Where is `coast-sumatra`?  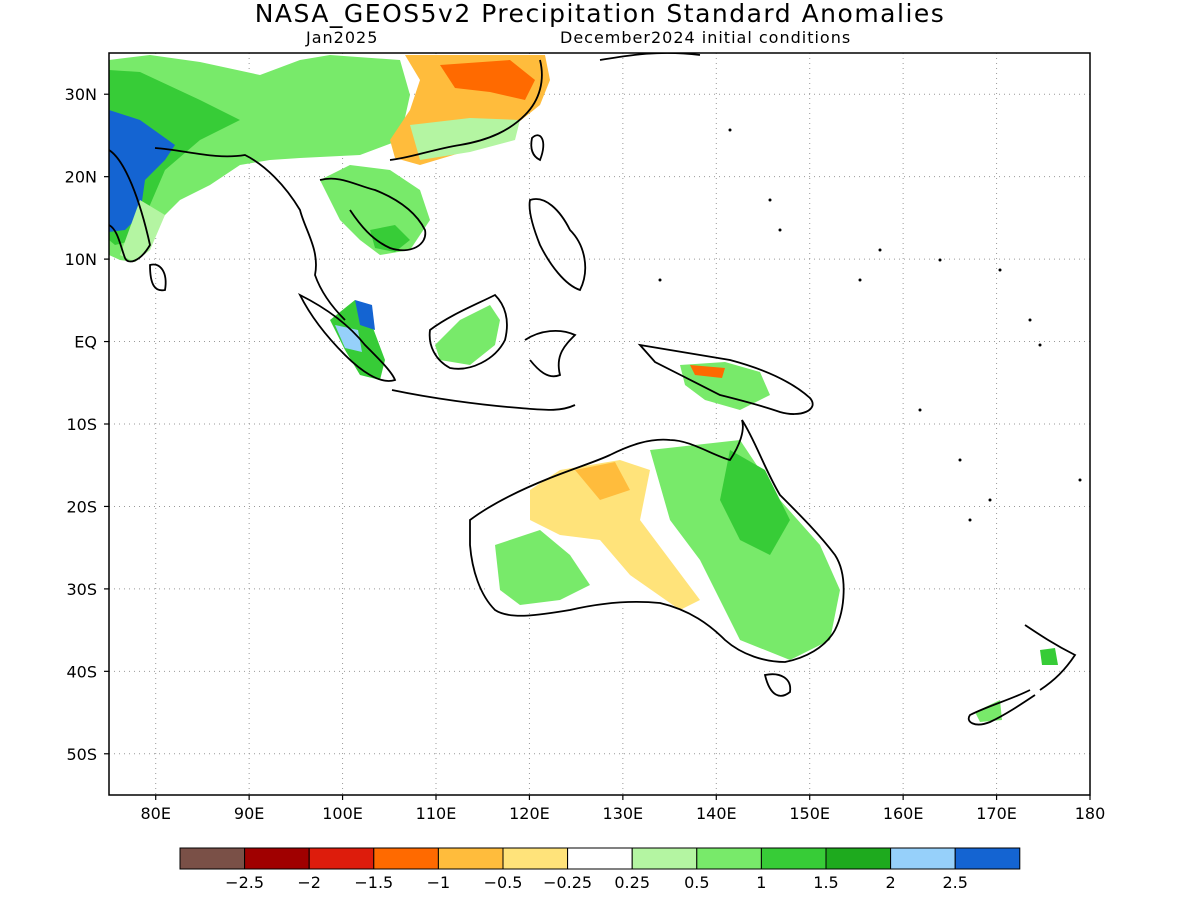 coast-sumatra is located at coordinates (347, 337).